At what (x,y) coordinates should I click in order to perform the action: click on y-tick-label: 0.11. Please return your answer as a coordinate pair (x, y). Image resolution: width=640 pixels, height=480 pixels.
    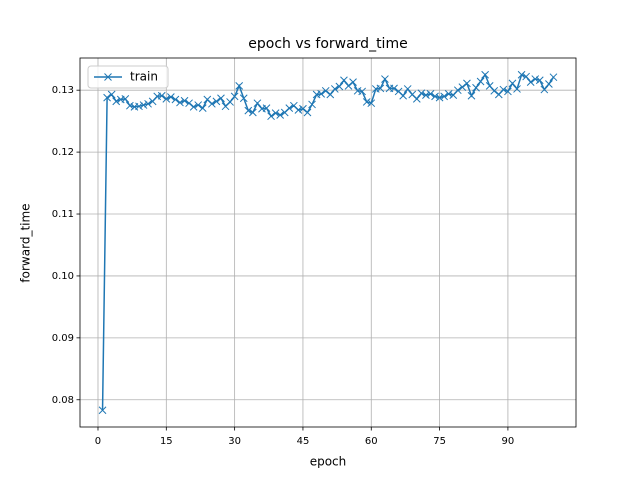
    Looking at the image, I should click on (63, 214).